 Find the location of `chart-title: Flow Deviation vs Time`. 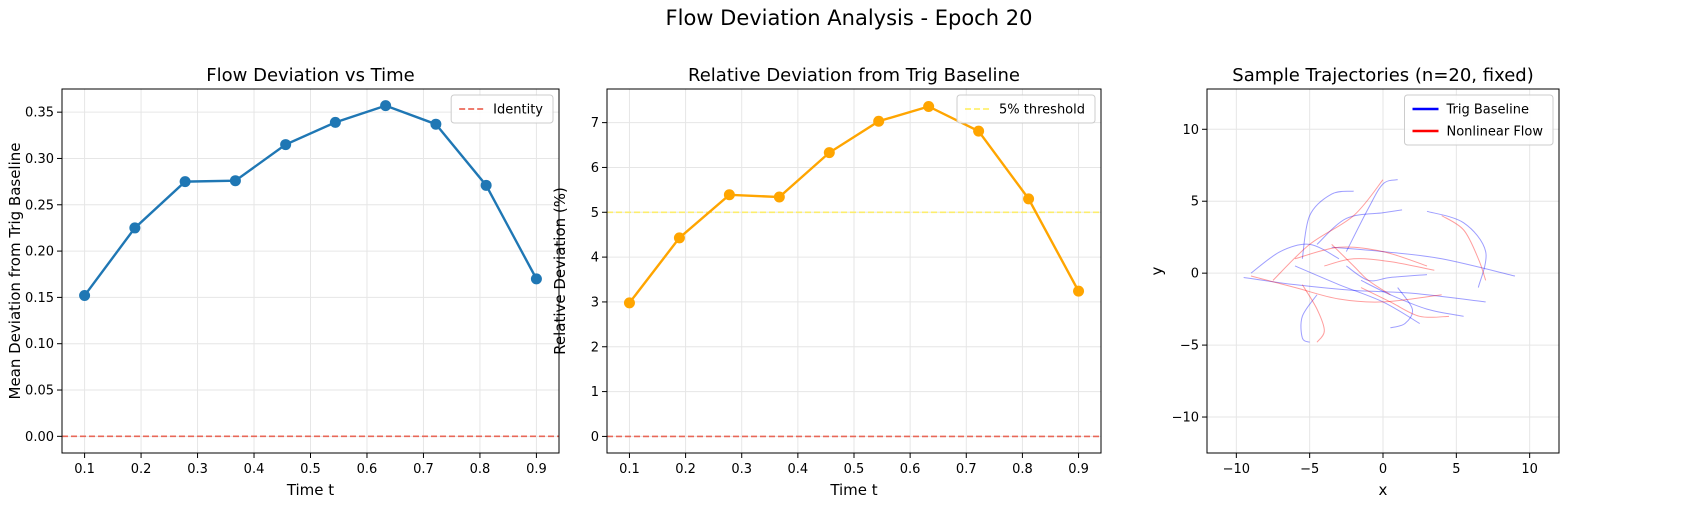

chart-title: Flow Deviation vs Time is located at coordinates (310, 75).